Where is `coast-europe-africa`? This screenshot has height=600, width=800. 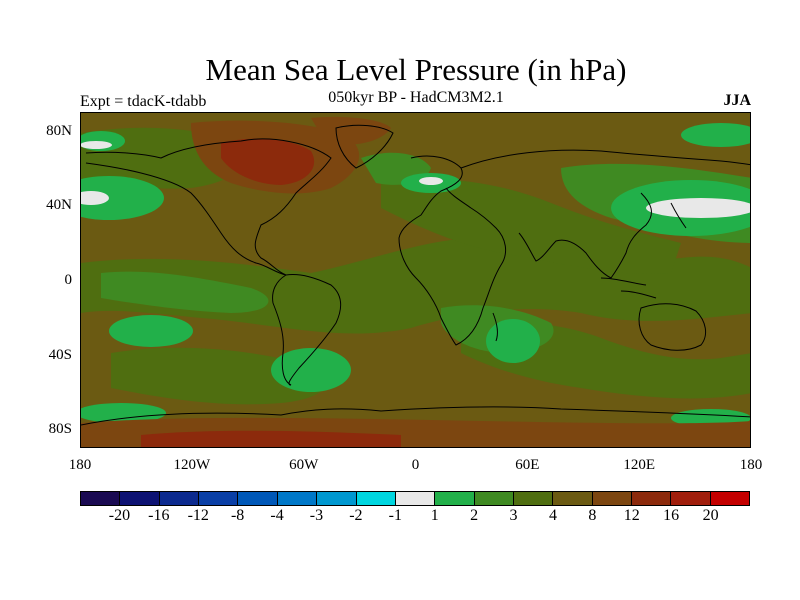
coast-europe-africa is located at coordinates (452, 250).